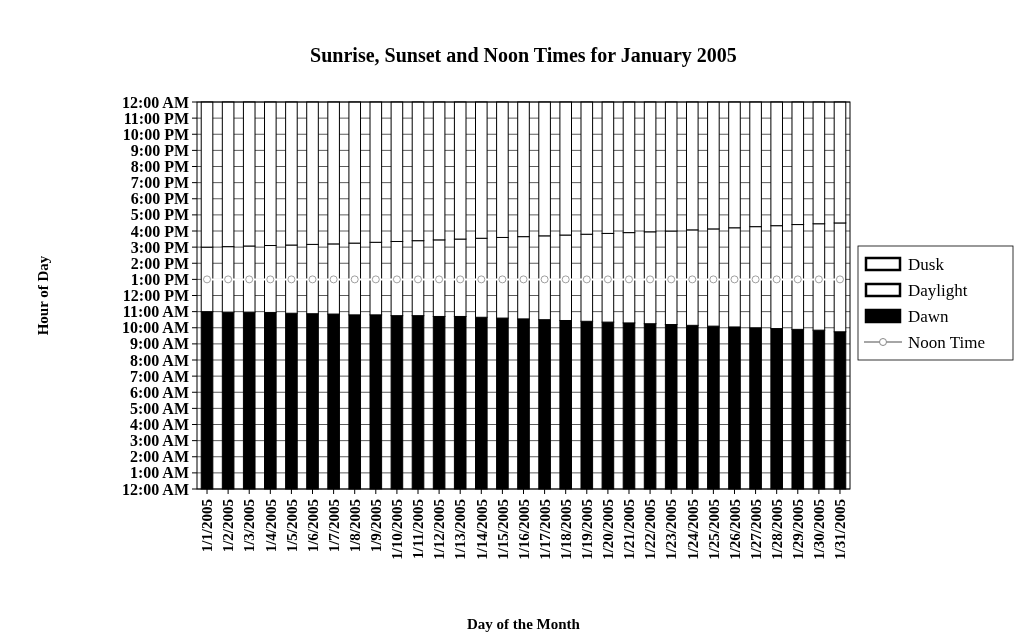 The height and width of the screenshot is (641, 1015). What do you see at coordinates (159, 215) in the screenshot?
I see `y-tick-label: 5:00 PM` at bounding box center [159, 215].